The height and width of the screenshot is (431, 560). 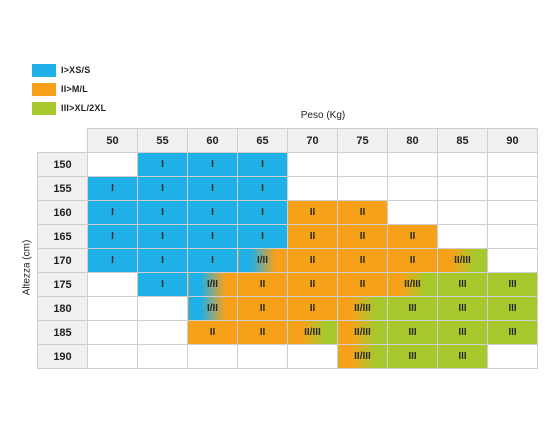 What do you see at coordinates (62, 236) in the screenshot?
I see `row-header-height: 165` at bounding box center [62, 236].